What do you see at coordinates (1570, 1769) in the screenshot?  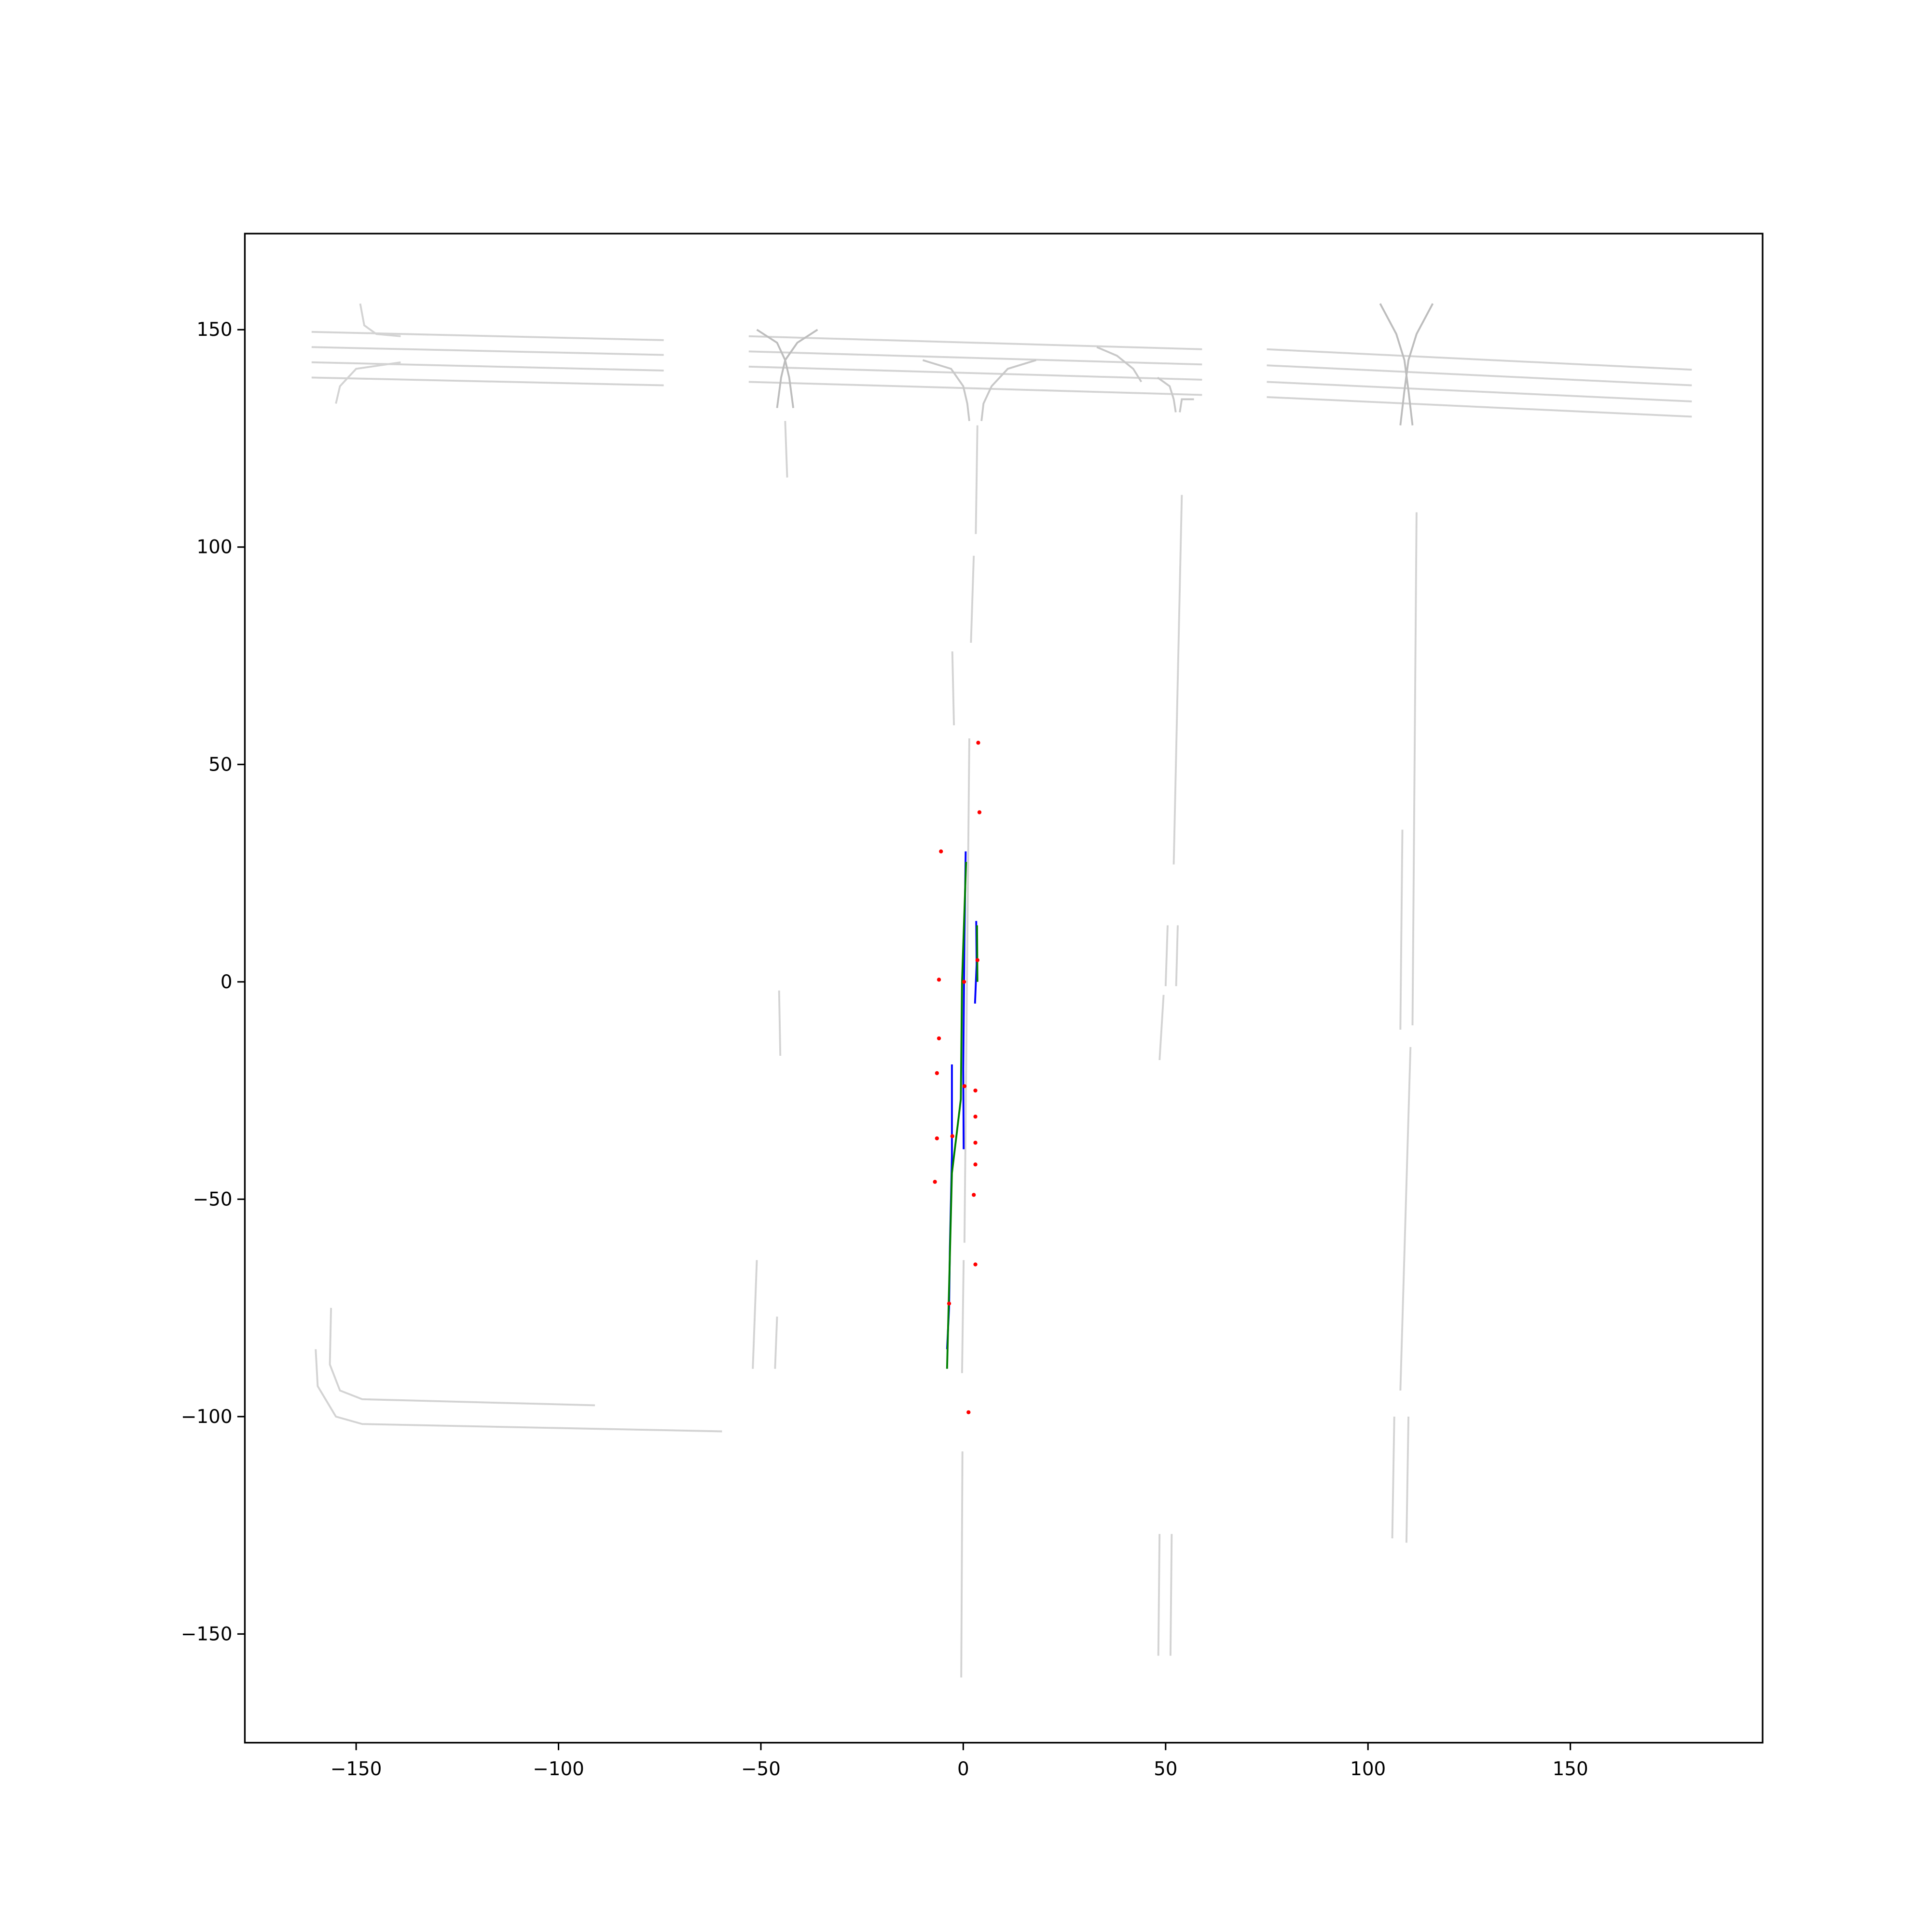 I see `x-tick-label: 150` at bounding box center [1570, 1769].